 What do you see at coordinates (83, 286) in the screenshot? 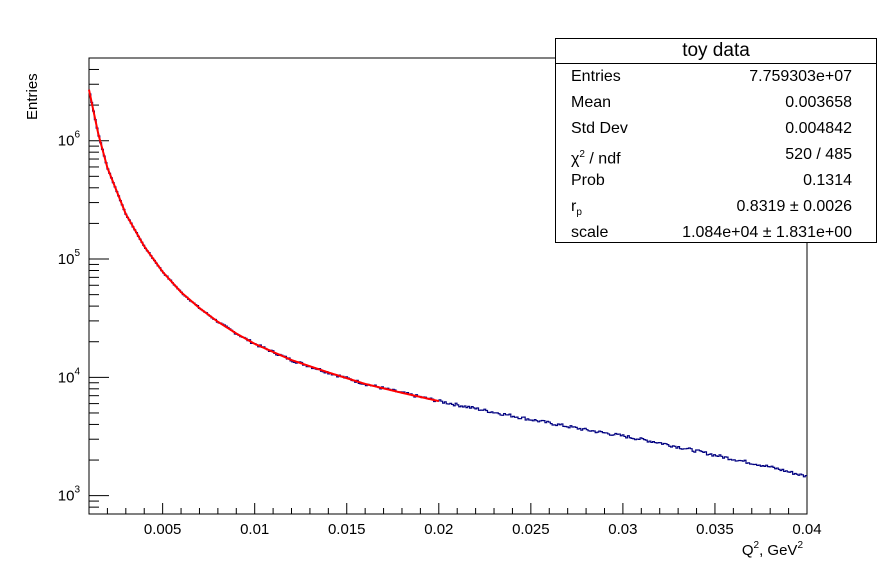
I see `y-axis-ticks: 10³ 10⁴ 10⁵ 10⁶` at bounding box center [83, 286].